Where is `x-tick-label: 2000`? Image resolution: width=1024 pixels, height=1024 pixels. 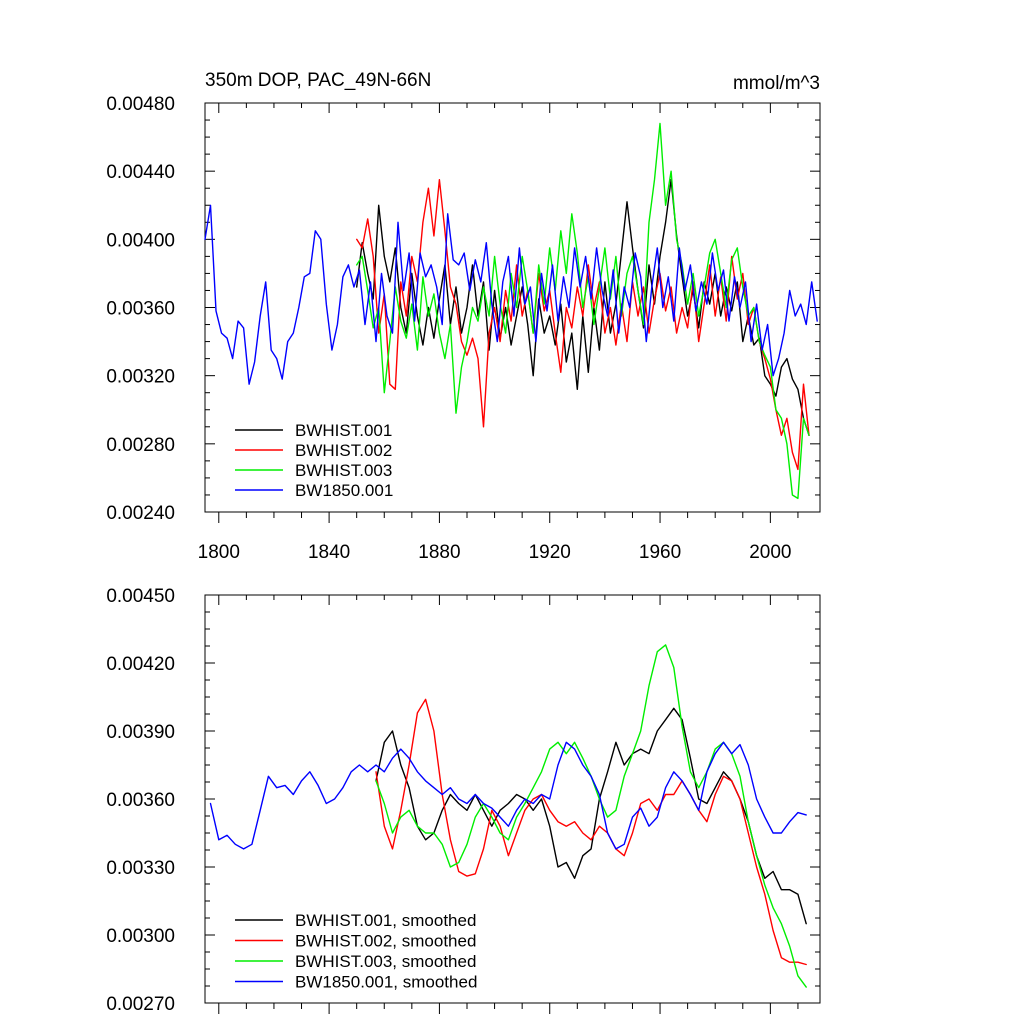 x-tick-label: 2000 is located at coordinates (770, 552).